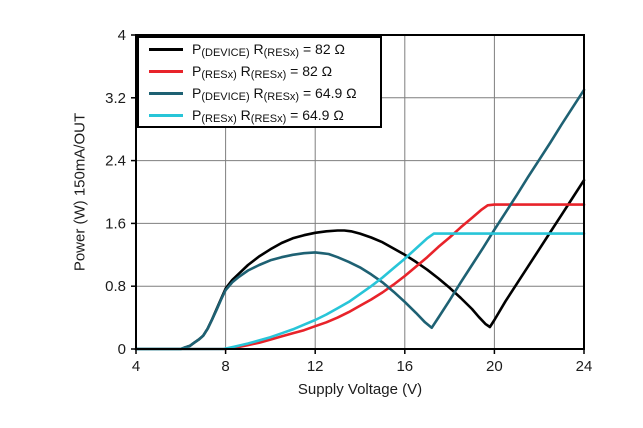 The width and height of the screenshot is (643, 428). What do you see at coordinates (136, 366) in the screenshot?
I see `x-tick-label: 4` at bounding box center [136, 366].